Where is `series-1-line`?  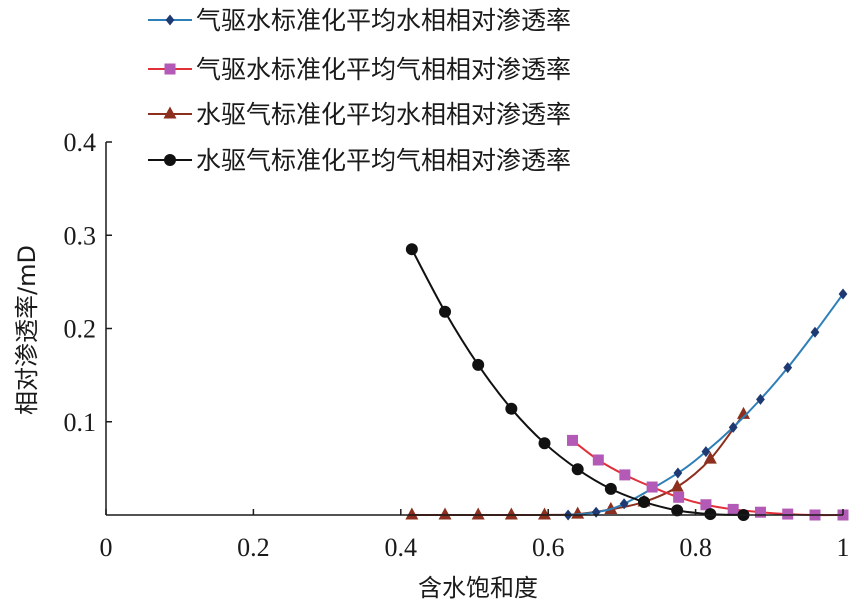
series-1-line is located at coordinates (705, 404).